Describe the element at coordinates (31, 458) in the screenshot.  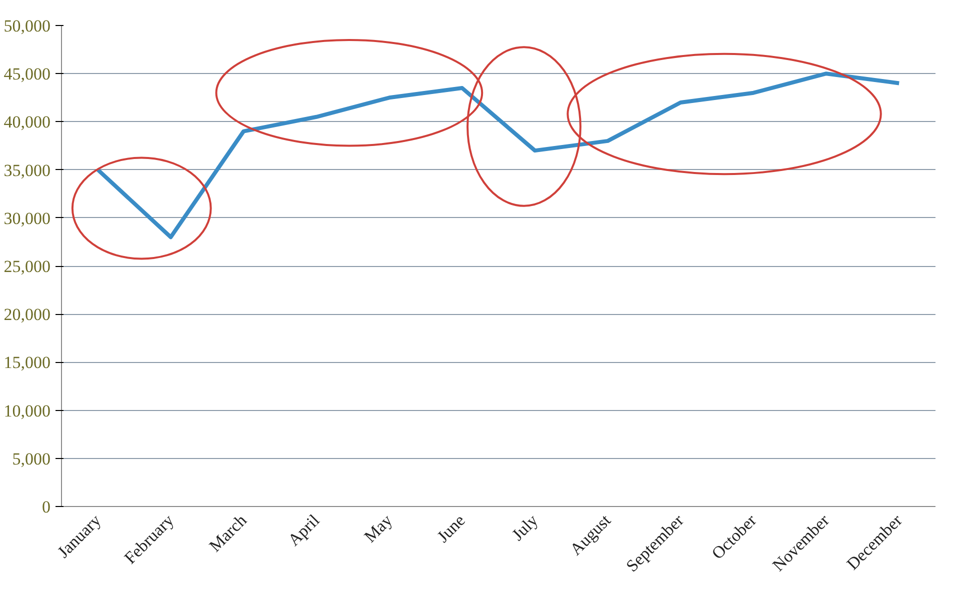
I see `y-tick-label: 5,000` at that location.